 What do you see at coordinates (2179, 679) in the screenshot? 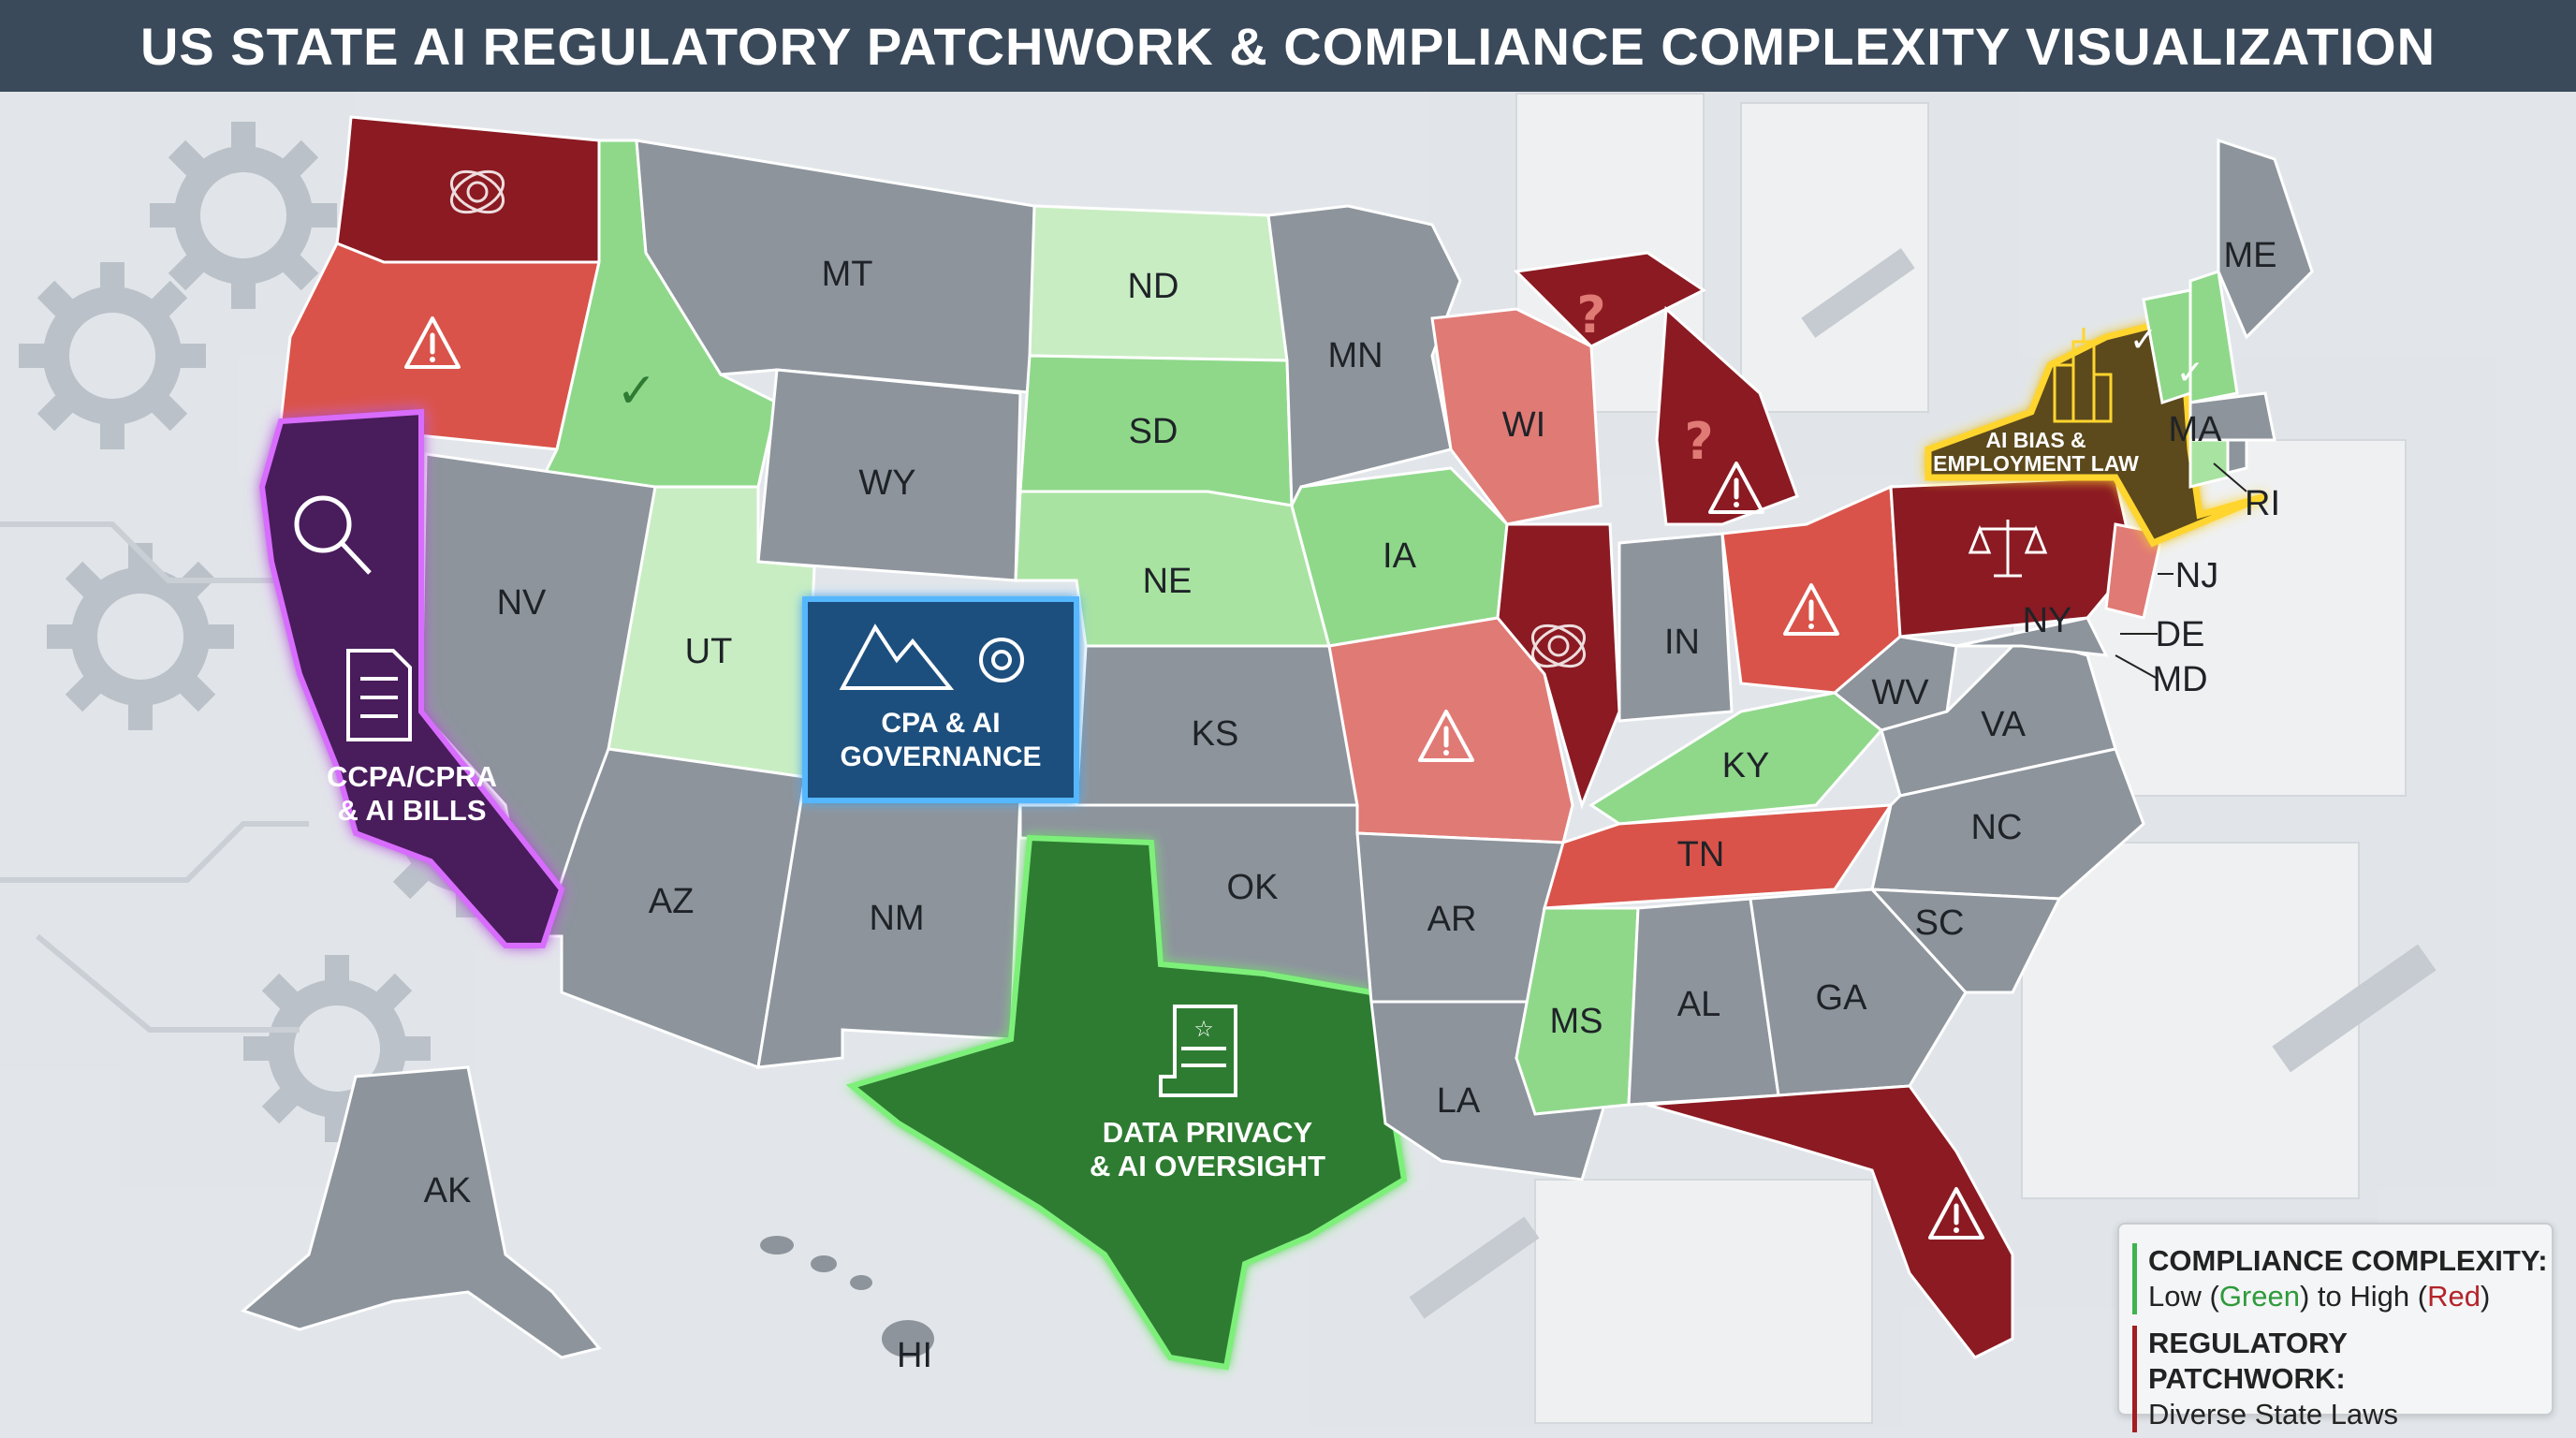
I see `label-md: MD` at bounding box center [2179, 679].